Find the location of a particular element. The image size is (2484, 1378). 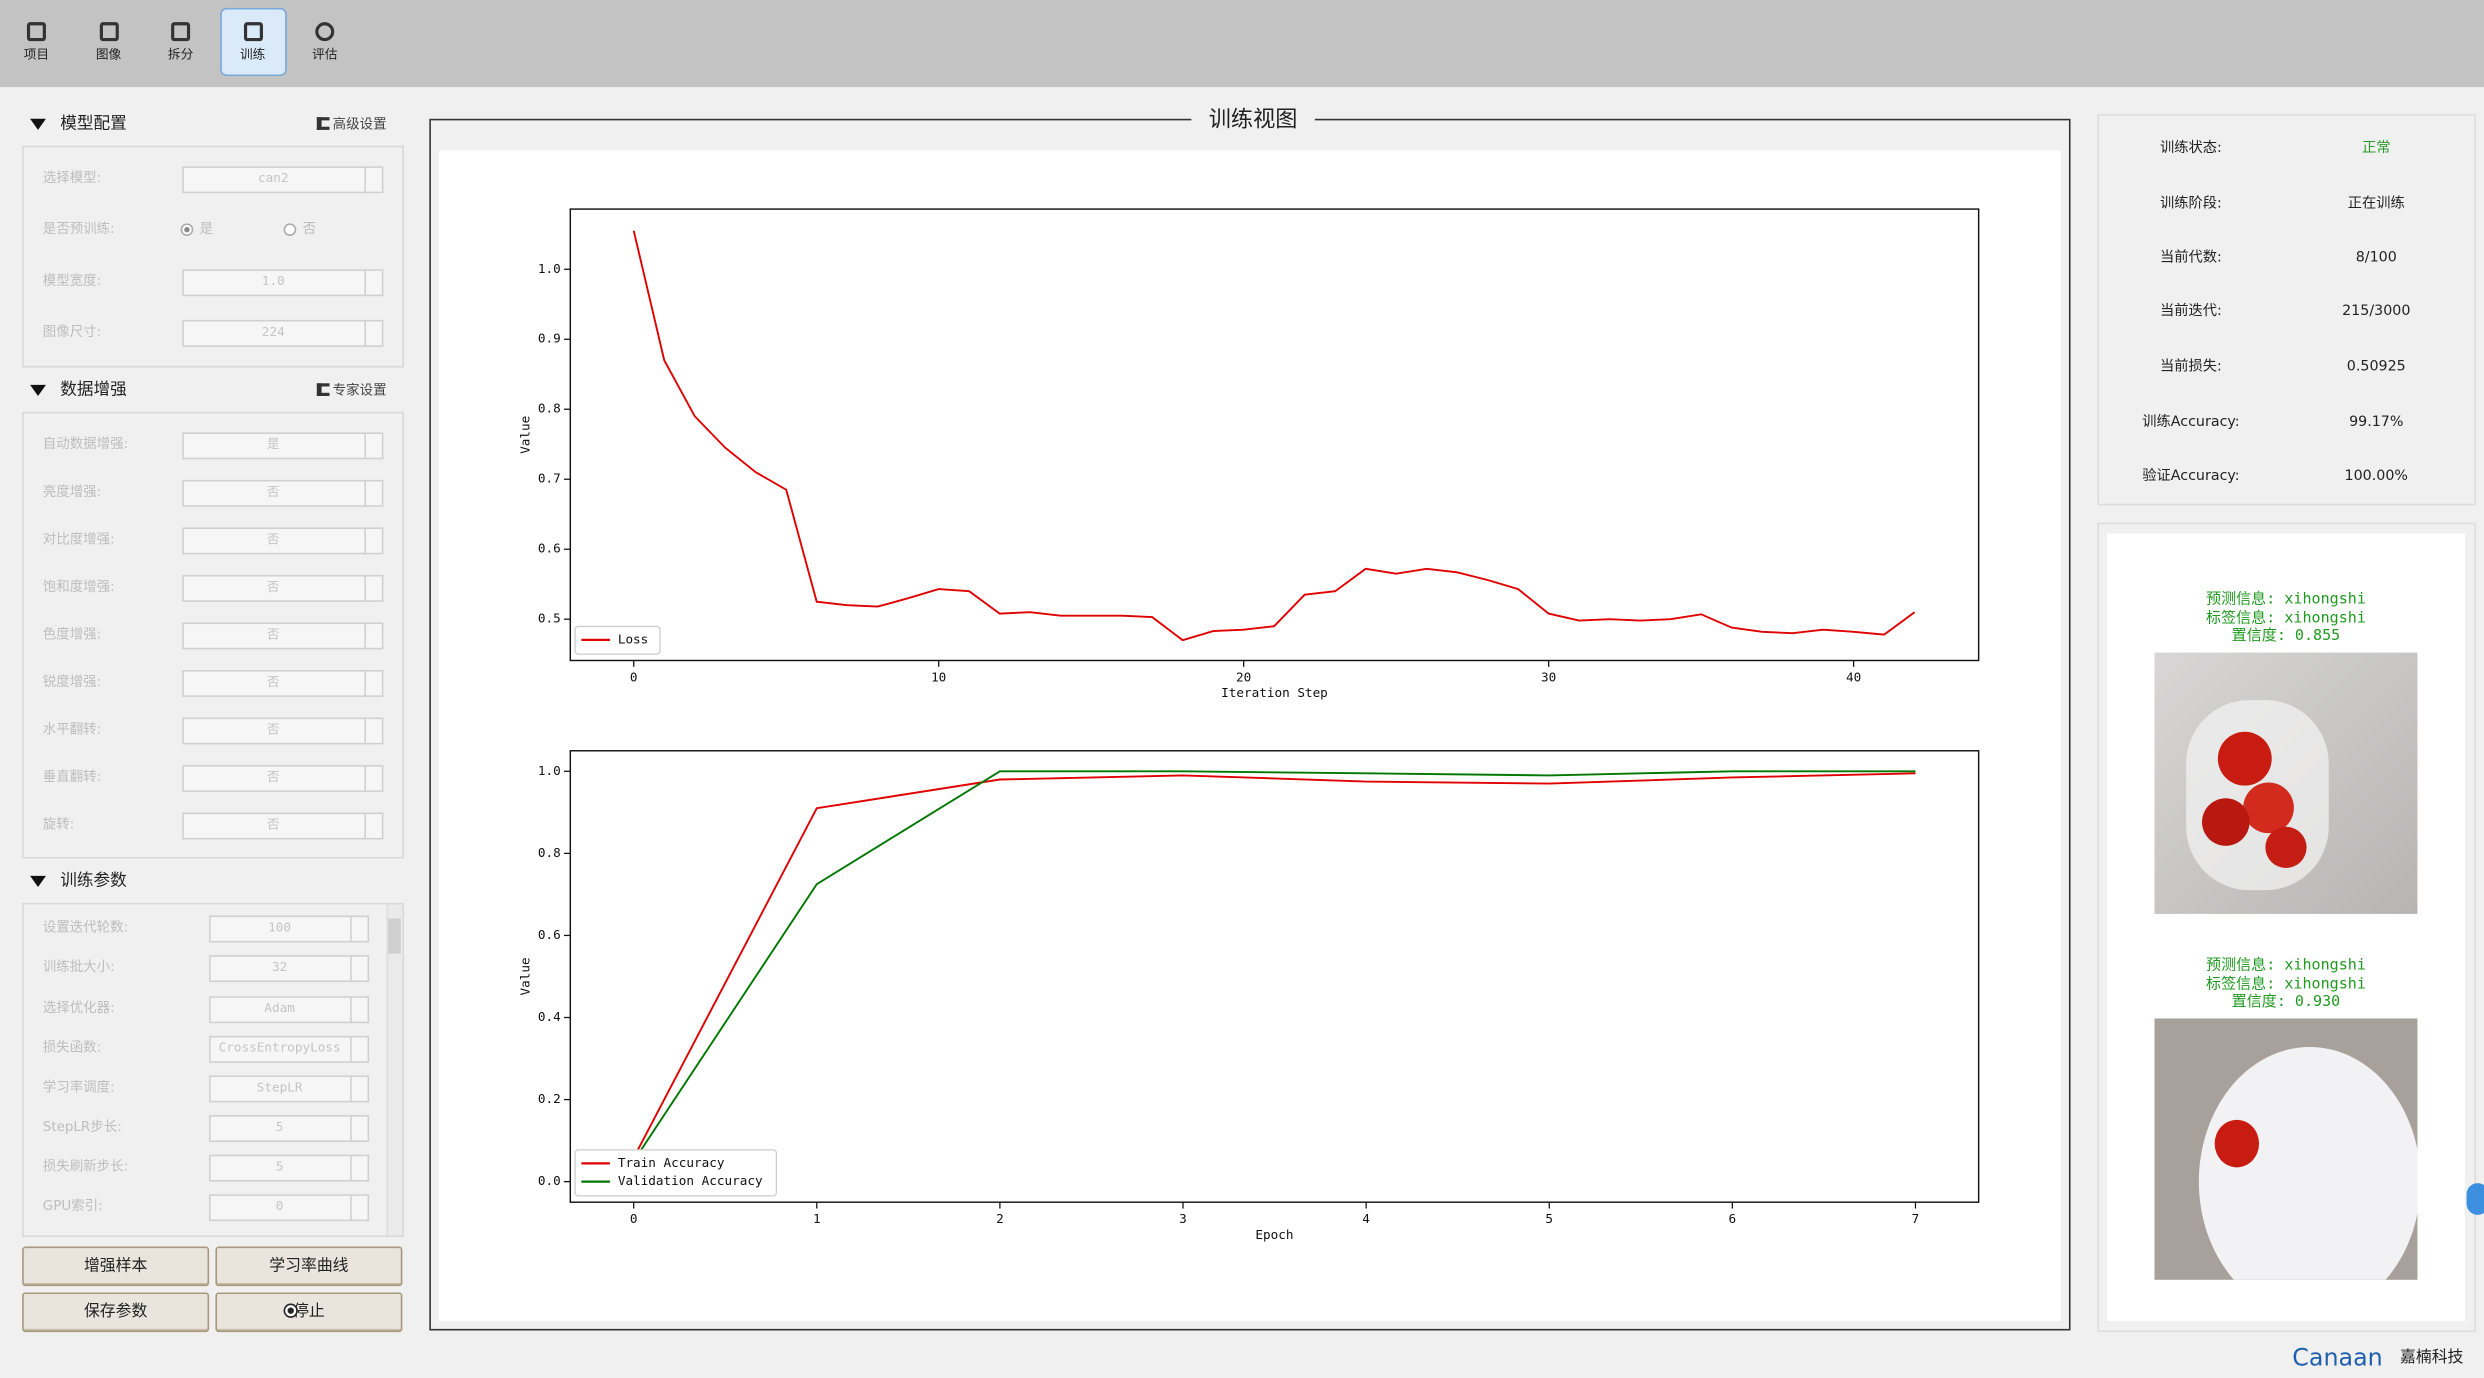

y-tick-label: 0.8 is located at coordinates (549, 852).